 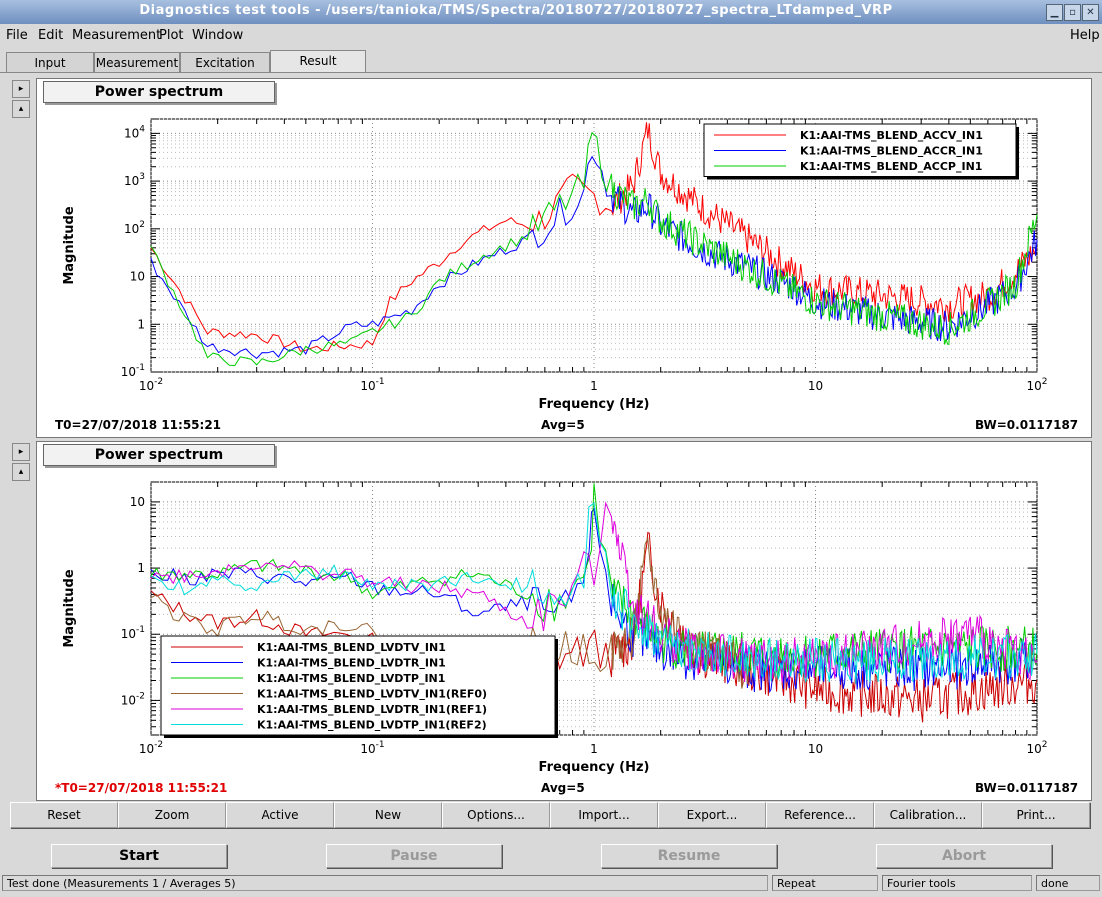 I want to click on panel2-collapse-button: ▴, so click(x=21, y=472).